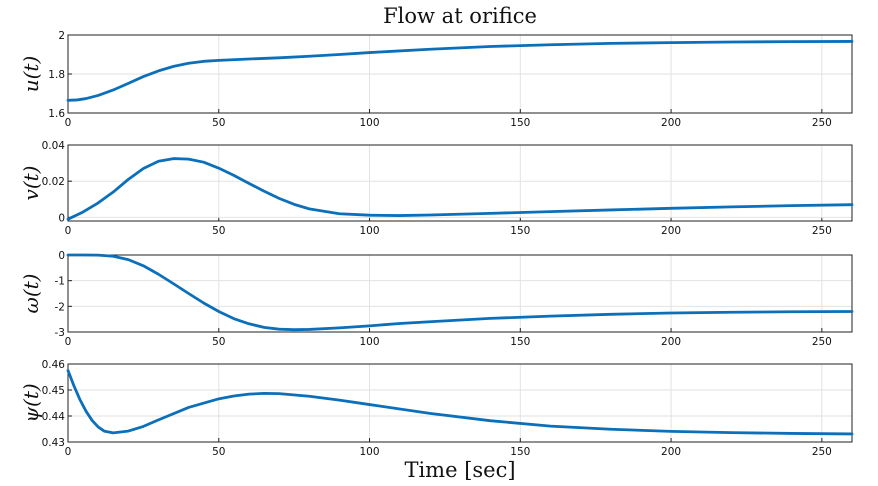 This screenshot has width=878, height=486. What do you see at coordinates (56, 75) in the screenshot?
I see `y-tick-label: 1.8` at bounding box center [56, 75].